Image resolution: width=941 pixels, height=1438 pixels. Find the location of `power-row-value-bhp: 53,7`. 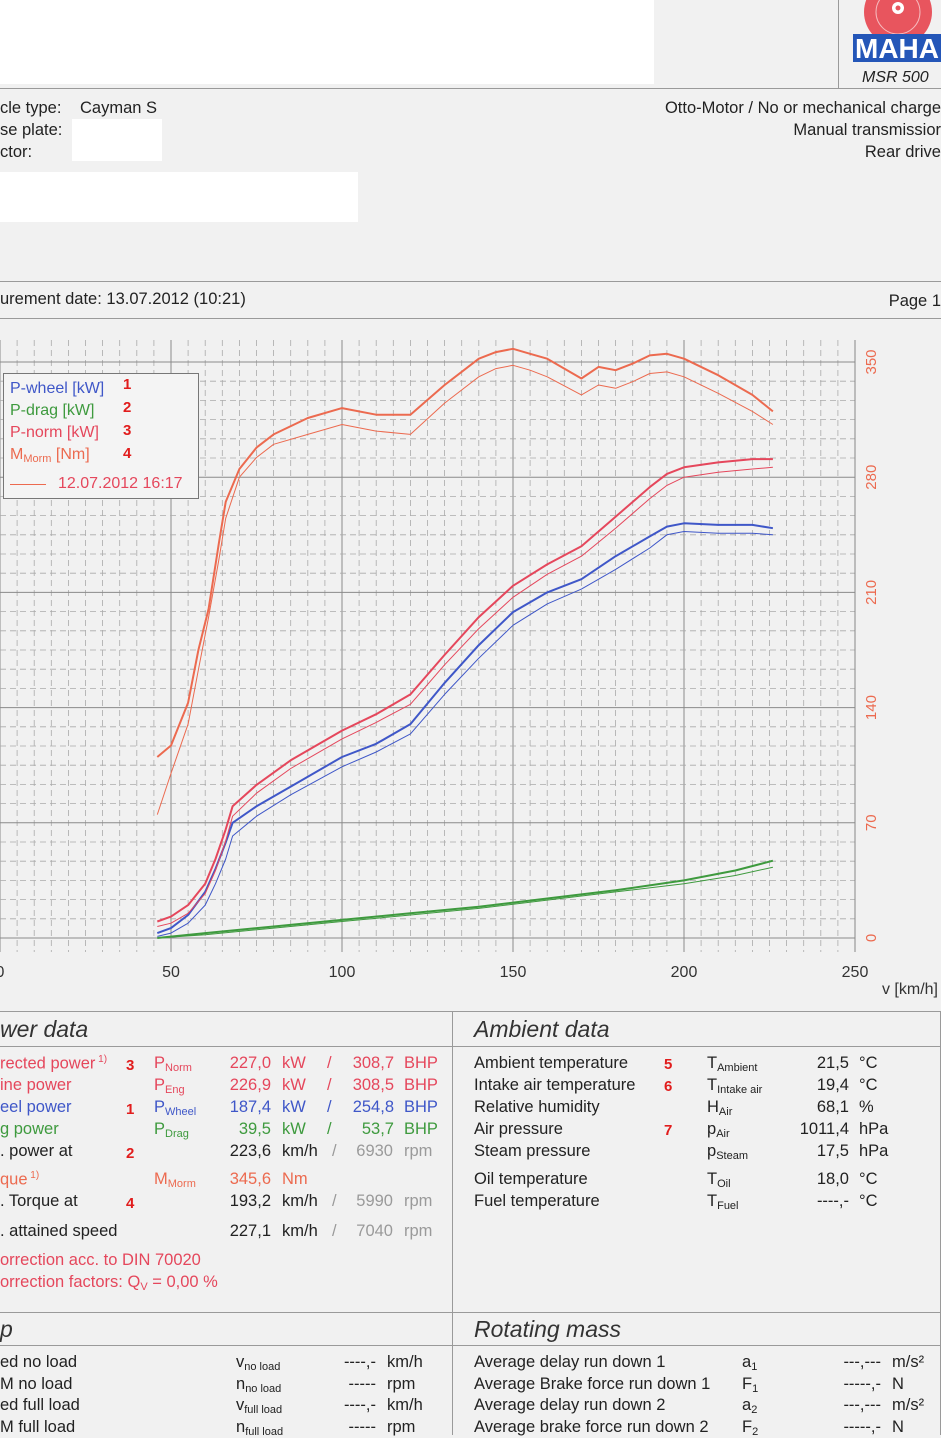

power-row-value-bhp: 53,7 is located at coordinates (377, 1129).